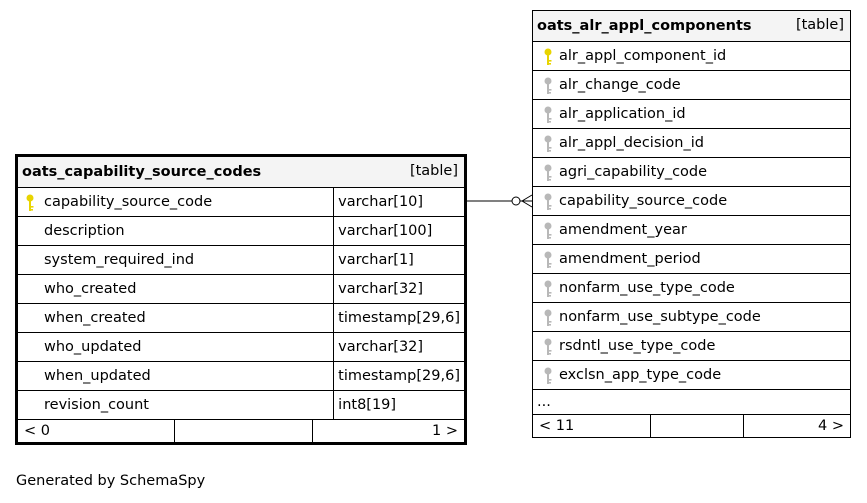 The width and height of the screenshot is (867, 503). I want to click on column-name: system_required_ind, so click(175, 260).